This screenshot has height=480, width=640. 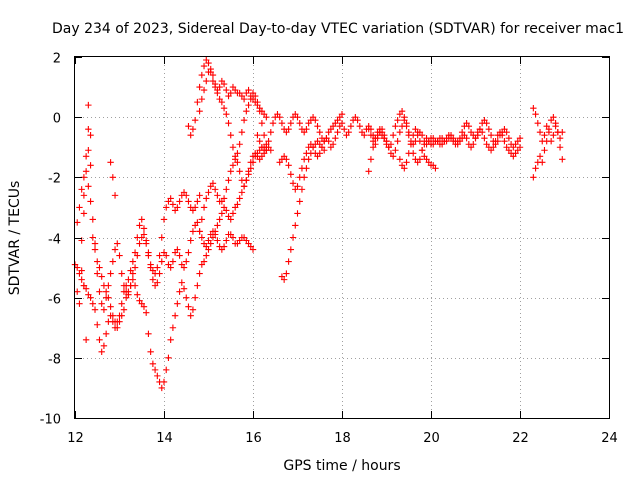 What do you see at coordinates (520, 438) in the screenshot?
I see `x-tick-label: 22` at bounding box center [520, 438].